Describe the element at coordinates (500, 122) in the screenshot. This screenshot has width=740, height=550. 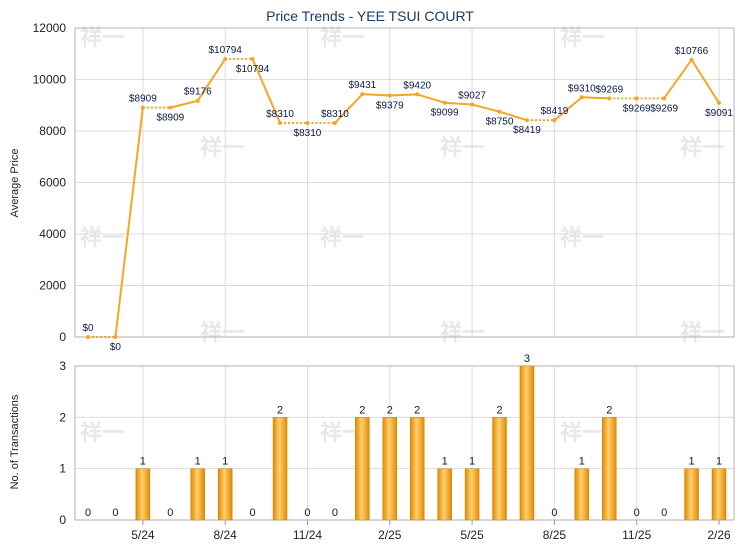
I see `price-data-label: $8750` at that location.